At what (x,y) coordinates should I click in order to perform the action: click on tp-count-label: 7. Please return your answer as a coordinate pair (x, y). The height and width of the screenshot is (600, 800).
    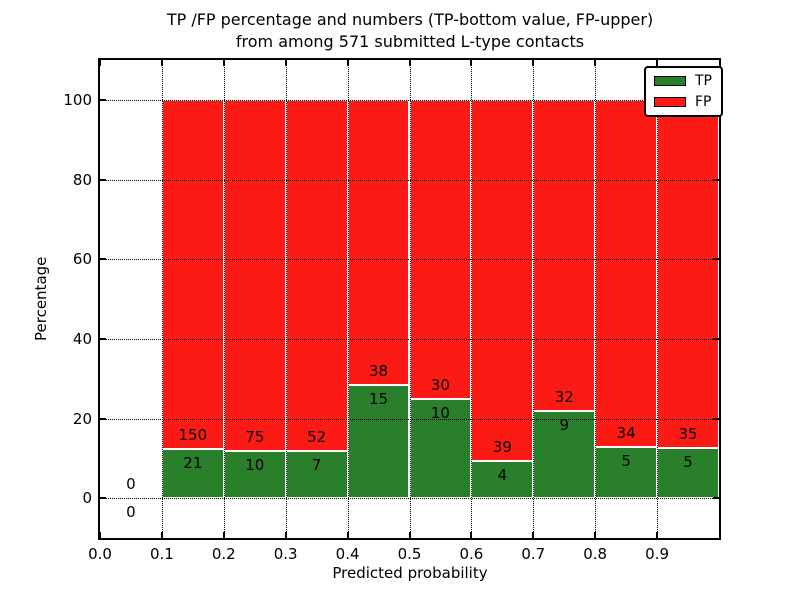
    Looking at the image, I should click on (316, 464).